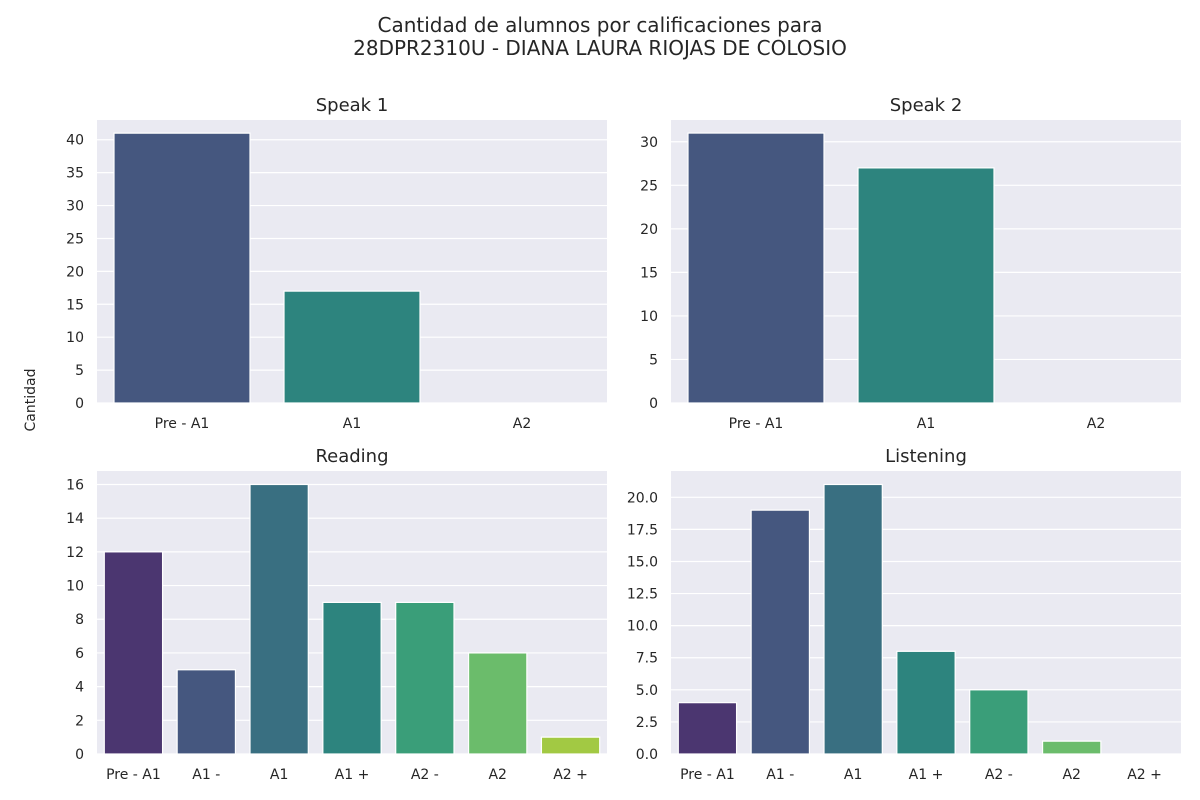 This screenshot has height=800, width=1200. Describe the element at coordinates (75, 553) in the screenshot. I see `y-tick-label: 12` at that location.